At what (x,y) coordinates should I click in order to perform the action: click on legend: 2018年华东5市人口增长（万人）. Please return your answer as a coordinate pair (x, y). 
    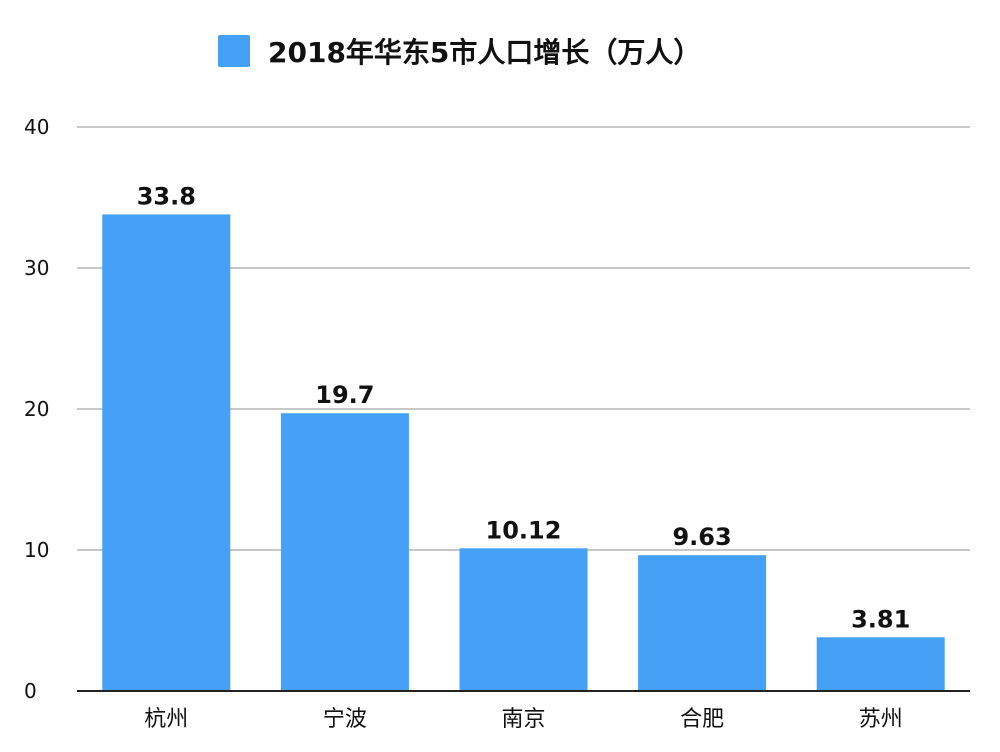
    Looking at the image, I should click on (459, 52).